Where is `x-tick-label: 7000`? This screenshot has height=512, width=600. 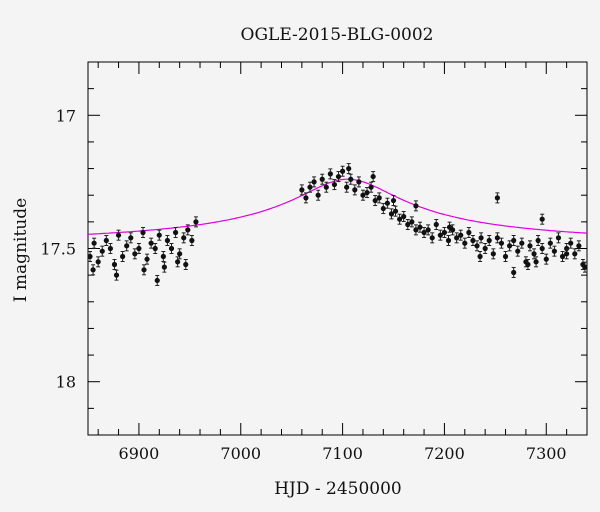
x-tick-label: 7000 is located at coordinates (240, 453).